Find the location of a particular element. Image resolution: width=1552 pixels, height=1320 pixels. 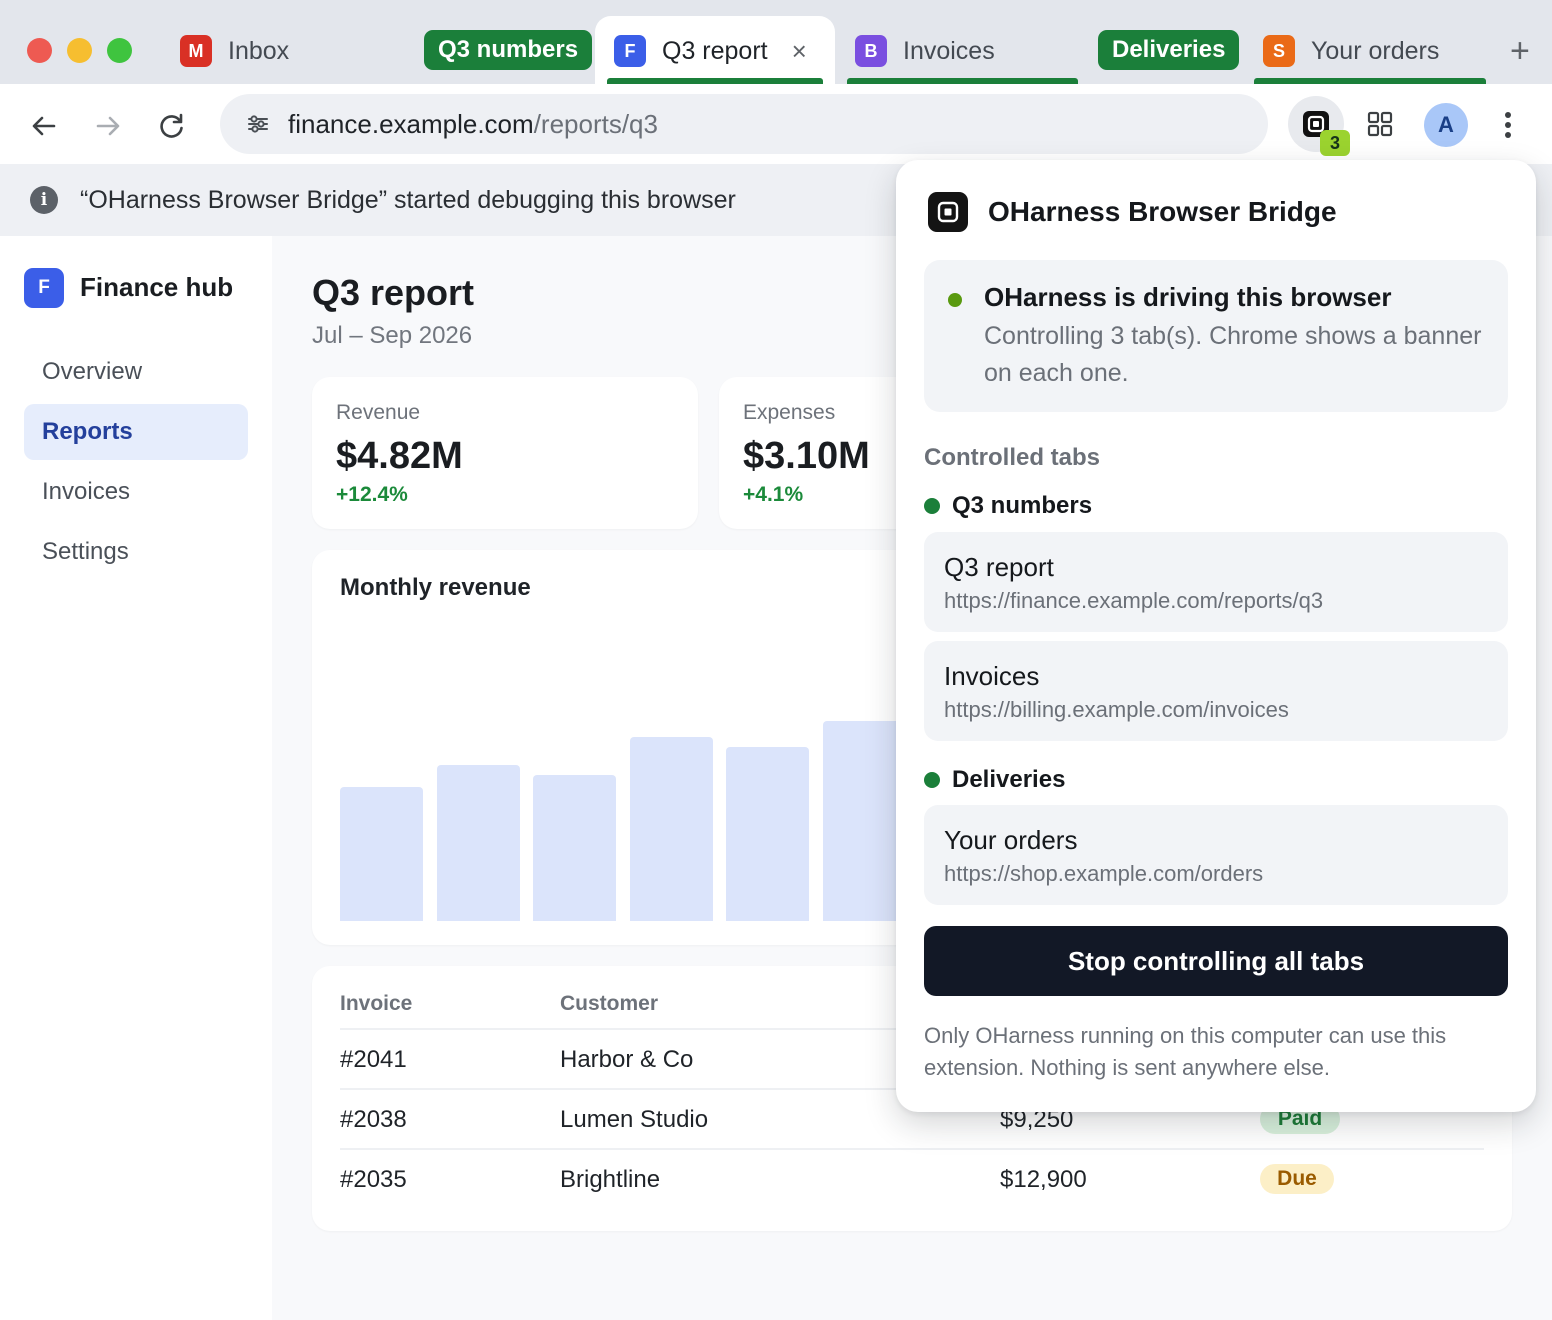

kpi-delta: +12.4% is located at coordinates (372, 494).